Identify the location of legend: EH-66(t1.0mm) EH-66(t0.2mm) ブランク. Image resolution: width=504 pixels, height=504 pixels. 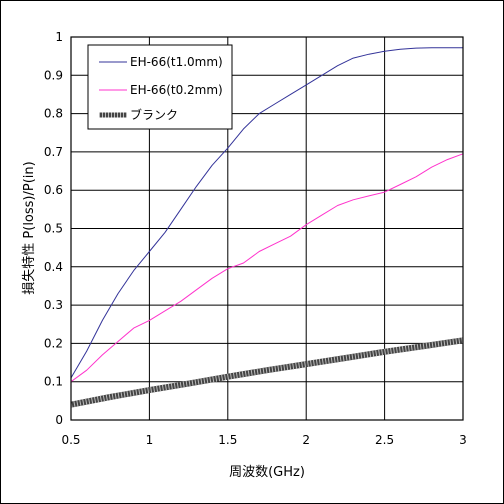
(160, 87).